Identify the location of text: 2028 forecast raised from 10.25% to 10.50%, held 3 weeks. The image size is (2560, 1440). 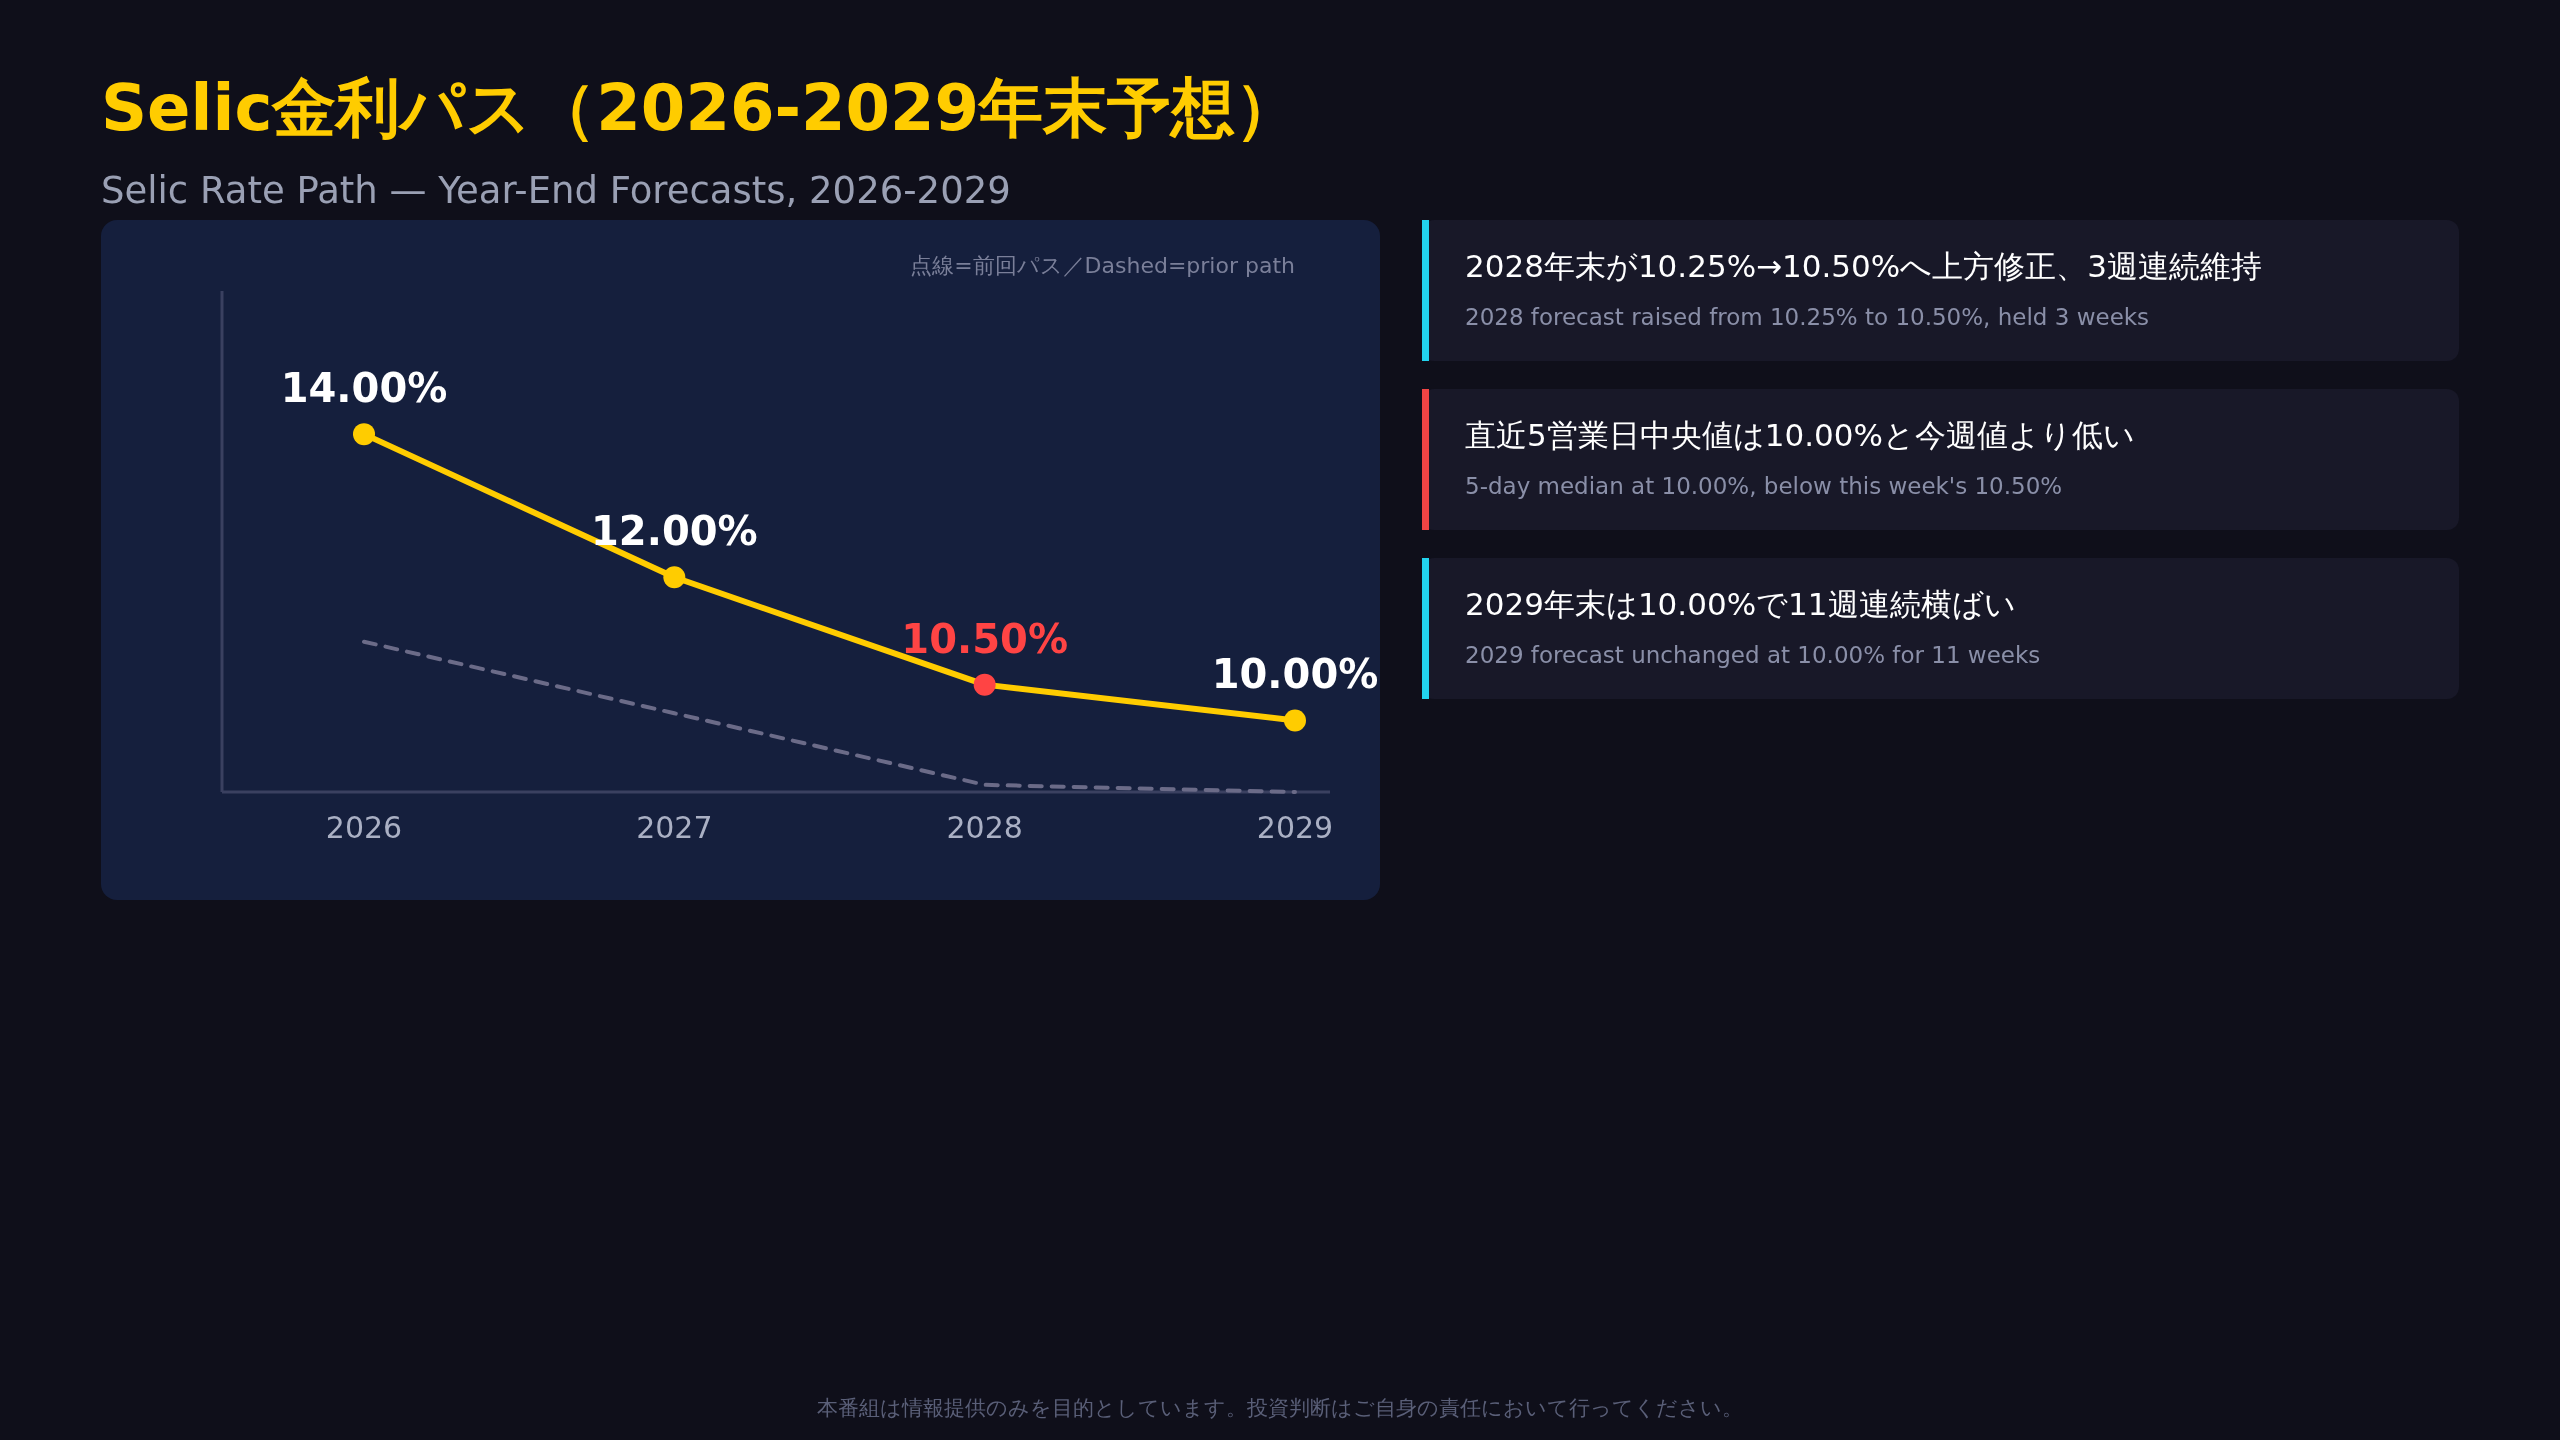
(1807, 317).